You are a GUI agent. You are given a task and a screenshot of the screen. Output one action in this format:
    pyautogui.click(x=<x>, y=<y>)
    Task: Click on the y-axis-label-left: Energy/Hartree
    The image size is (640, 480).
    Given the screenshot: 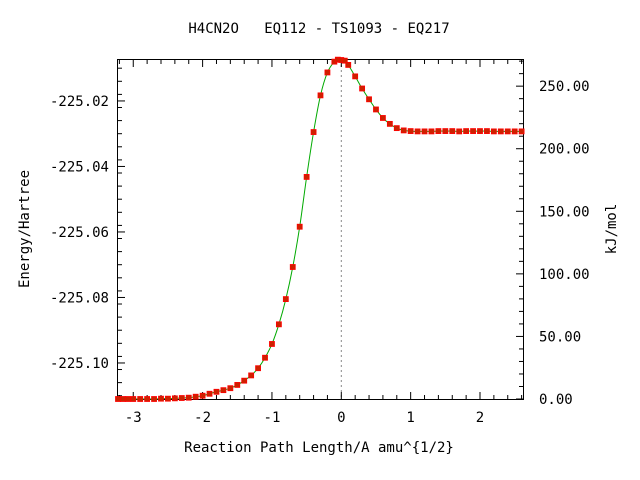 What is the action you would take?
    pyautogui.click(x=25, y=229)
    